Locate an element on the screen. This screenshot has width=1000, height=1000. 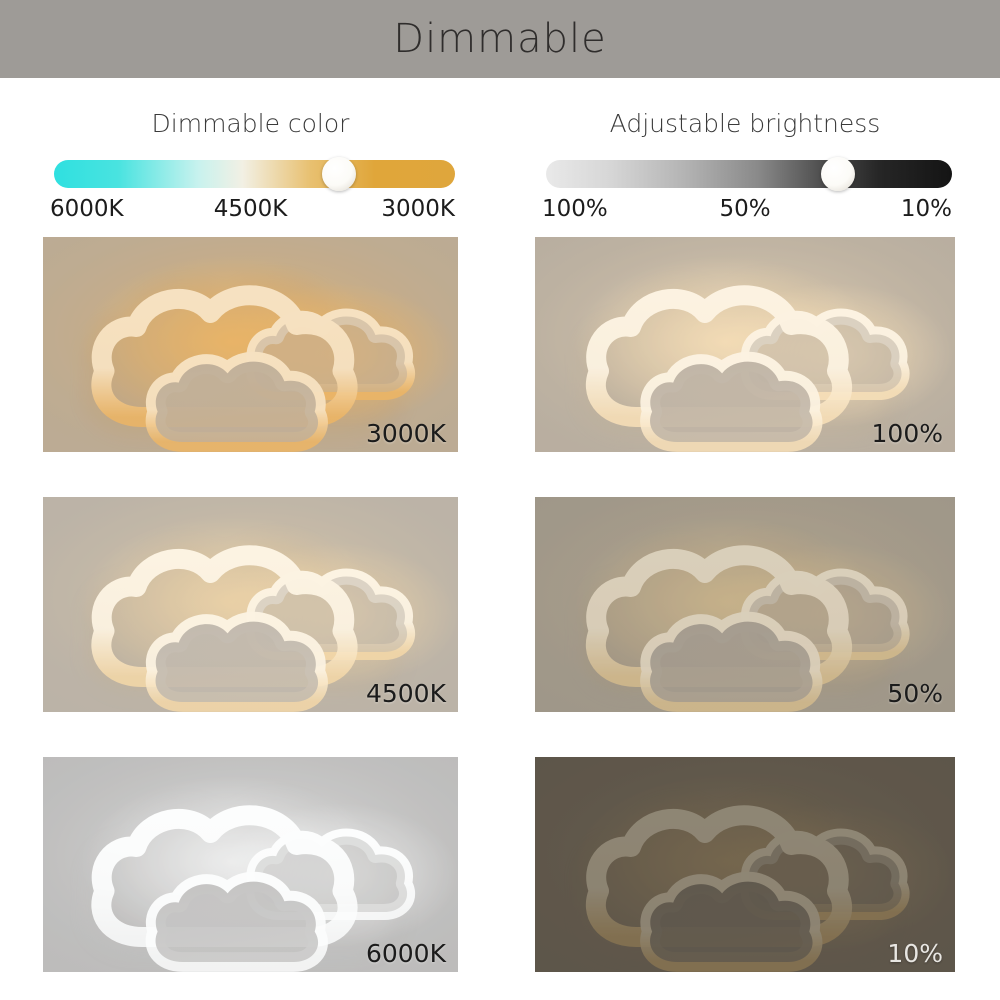
slider-label-max: 10% is located at coordinates (926, 209).